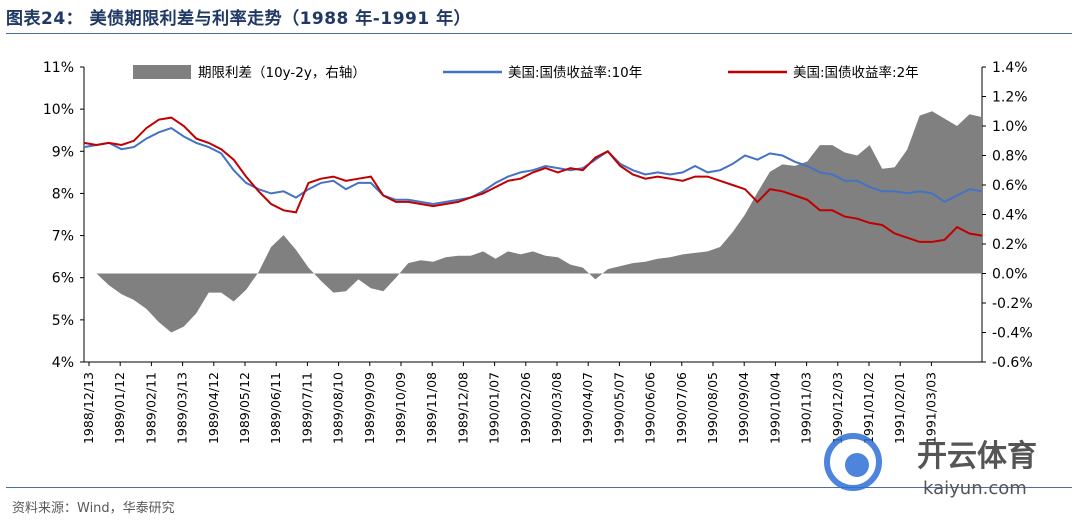  Describe the element at coordinates (58, 110) in the screenshot. I see `y-tick-label: 10%` at that location.